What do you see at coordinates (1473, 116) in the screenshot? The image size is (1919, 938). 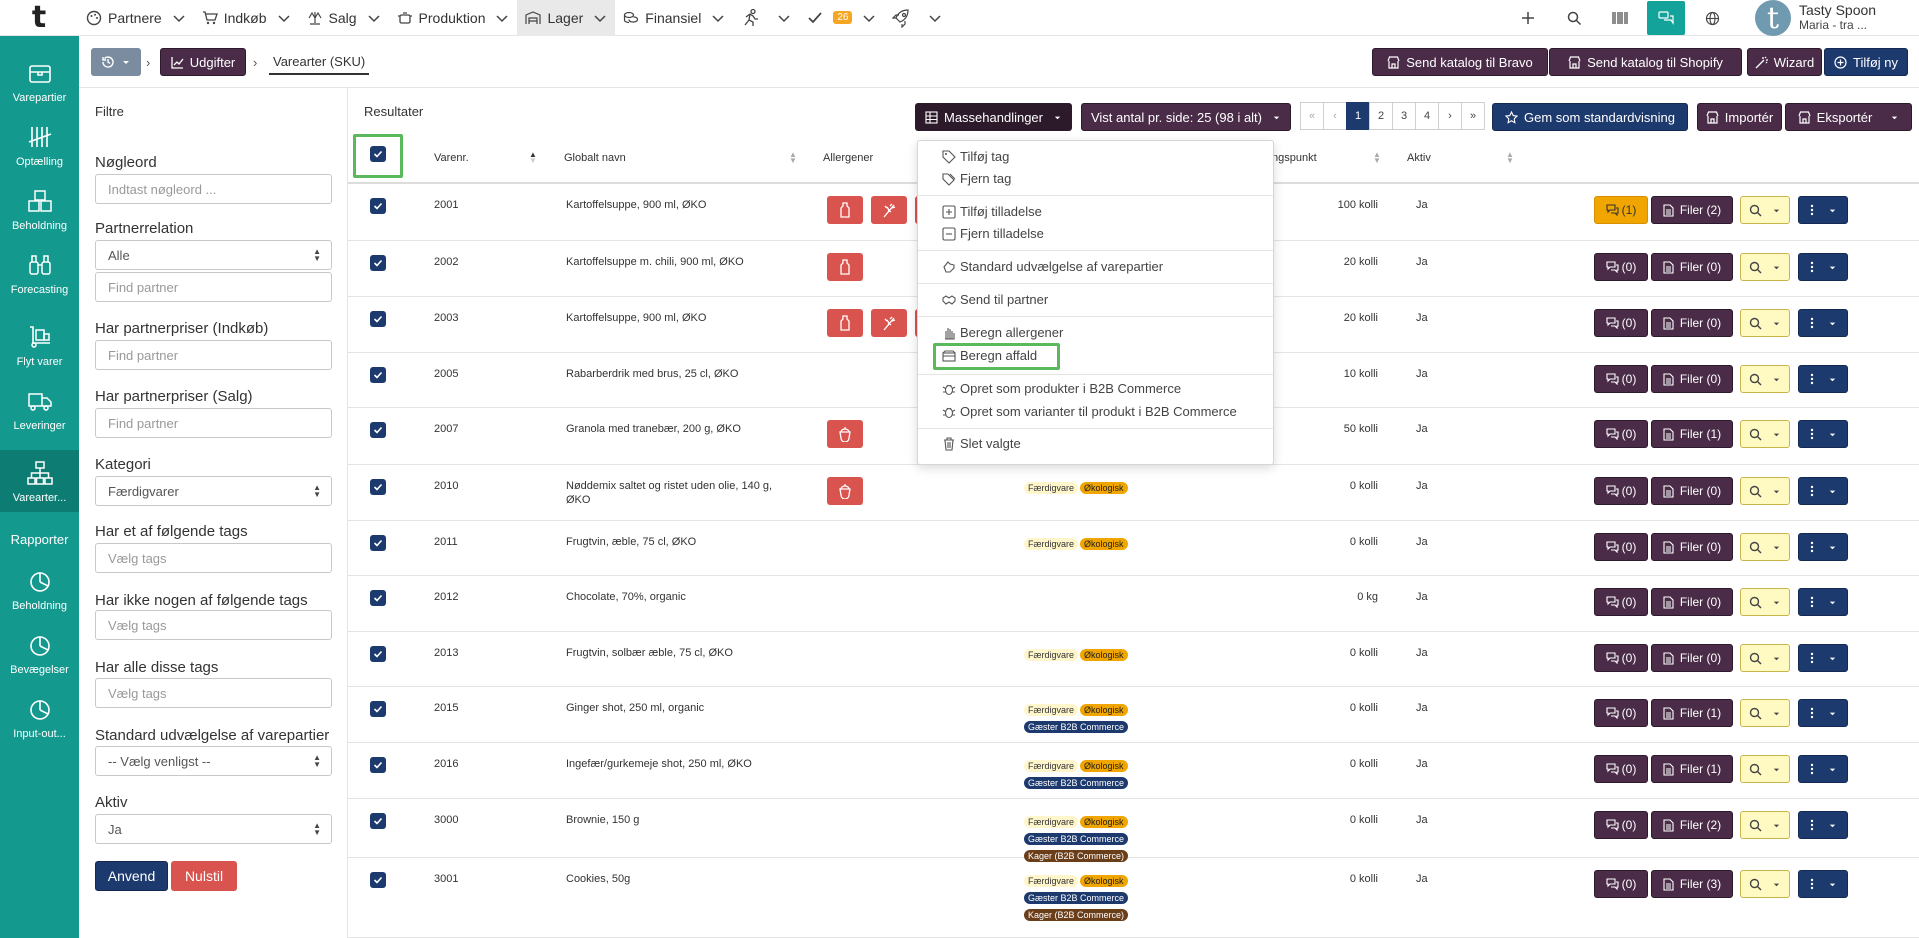 I see `page-last-button: »` at bounding box center [1473, 116].